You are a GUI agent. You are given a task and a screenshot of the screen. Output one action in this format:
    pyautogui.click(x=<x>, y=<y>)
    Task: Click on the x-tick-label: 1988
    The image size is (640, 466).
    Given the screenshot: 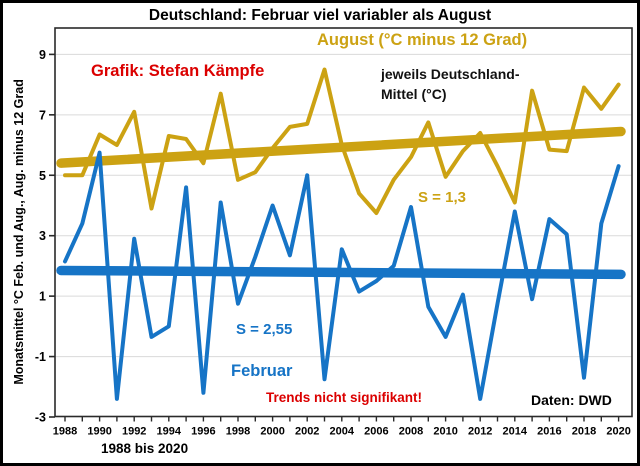 What is the action you would take?
    pyautogui.click(x=65, y=432)
    